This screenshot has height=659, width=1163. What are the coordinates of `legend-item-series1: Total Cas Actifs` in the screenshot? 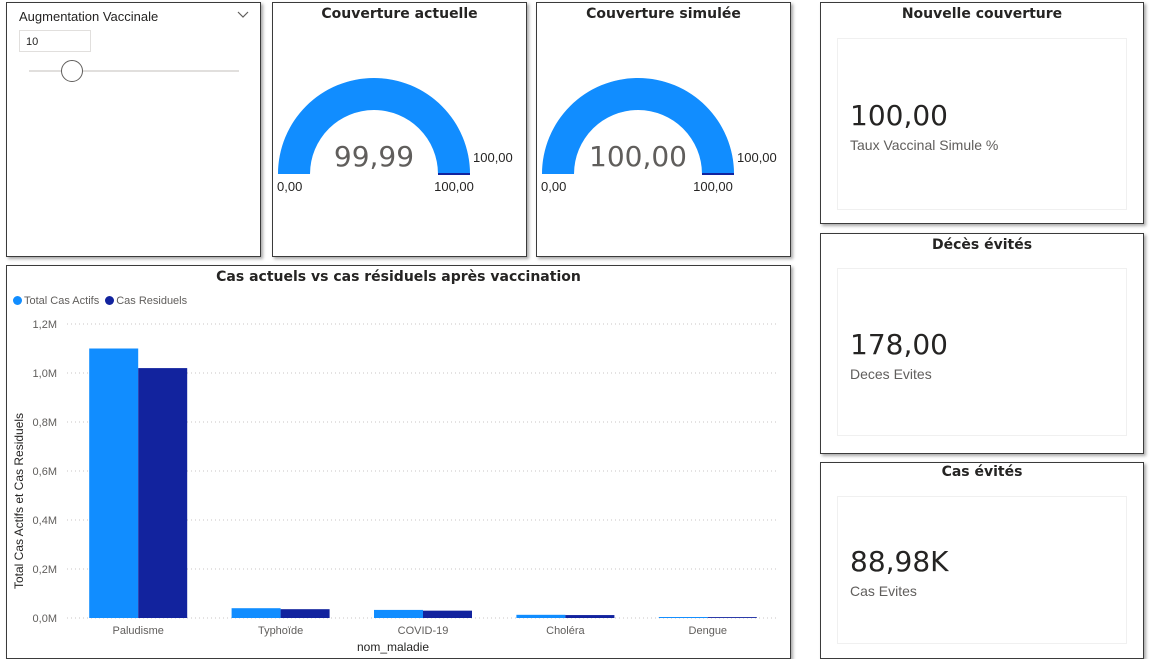 It's located at (56, 301).